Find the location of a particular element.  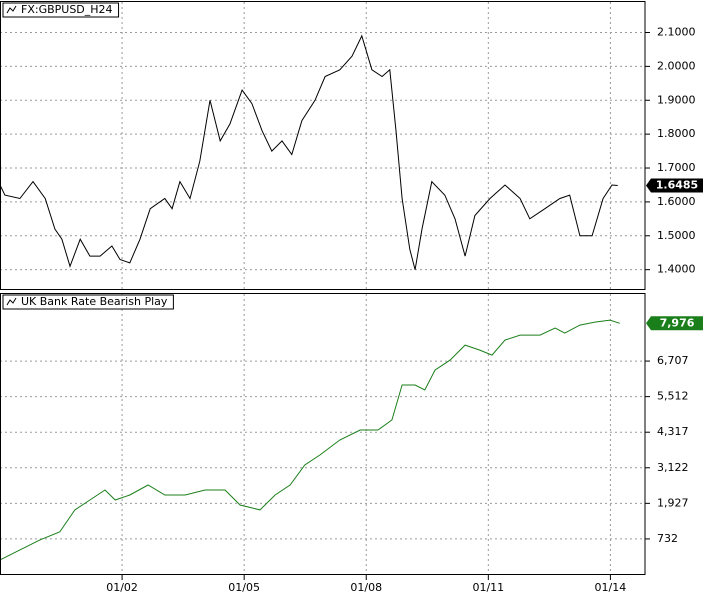

y-tick-label: 6,707 is located at coordinates (673, 360).